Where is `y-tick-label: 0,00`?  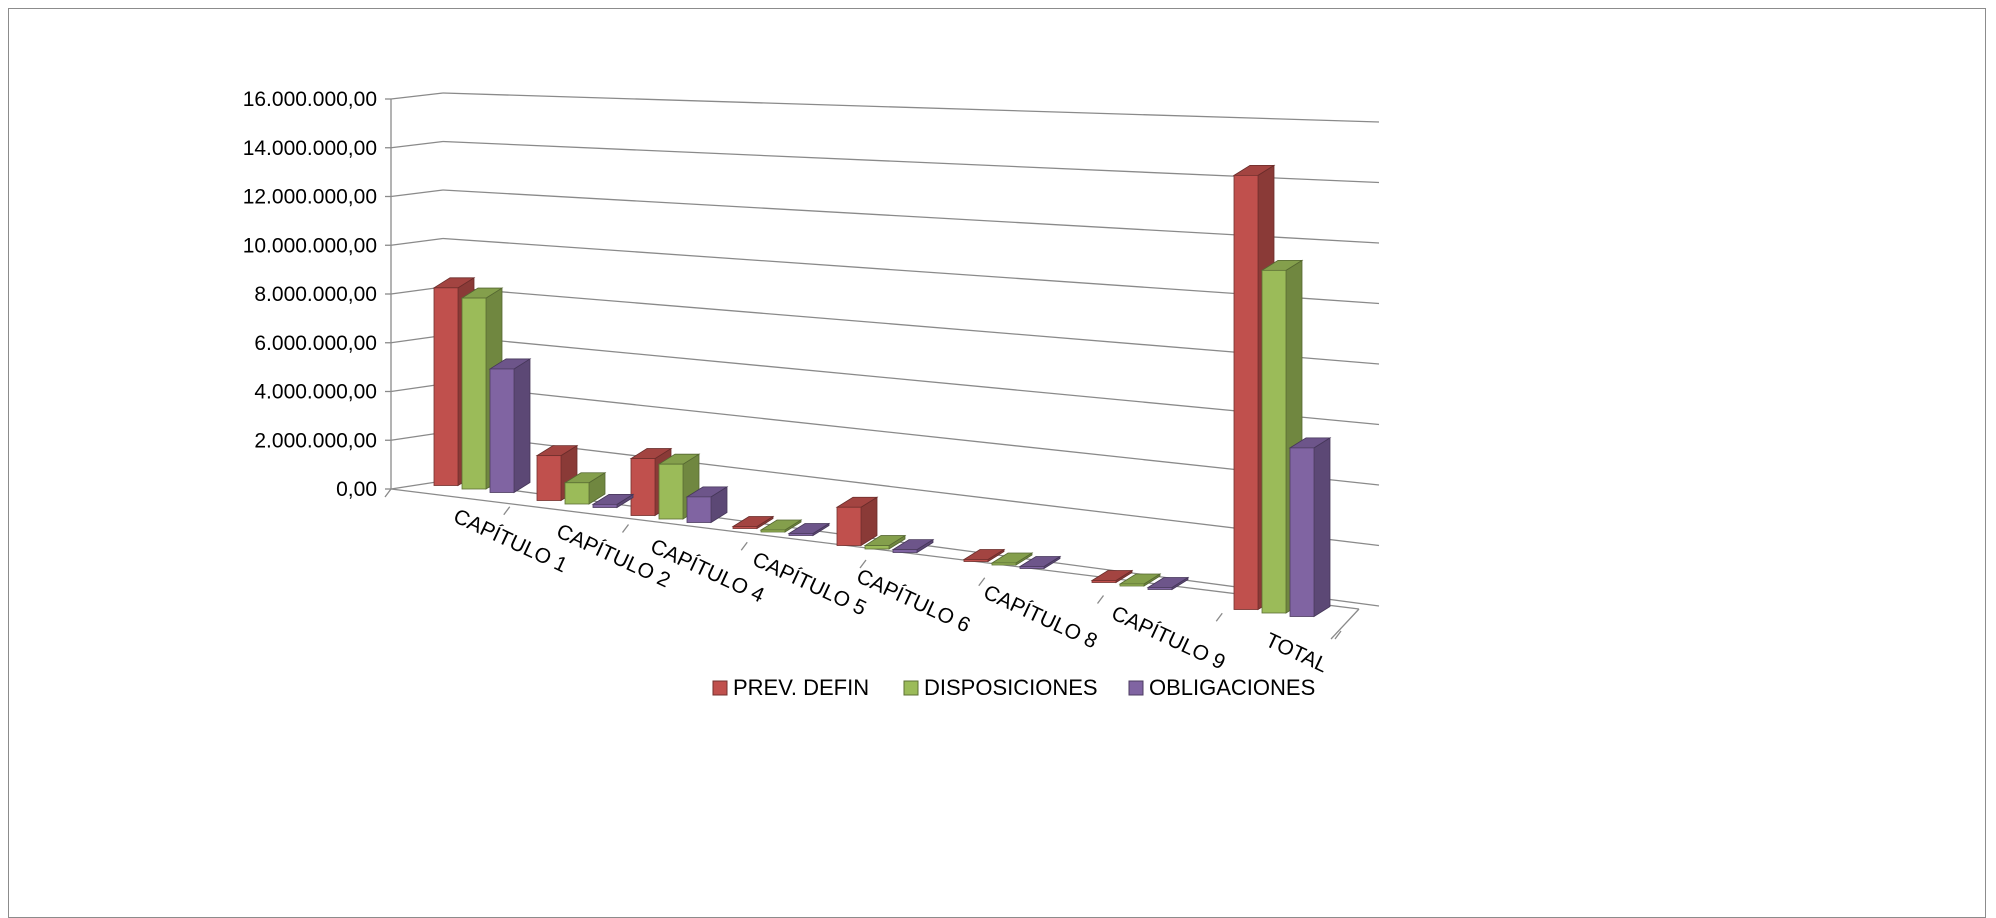 y-tick-label: 0,00 is located at coordinates (356, 489).